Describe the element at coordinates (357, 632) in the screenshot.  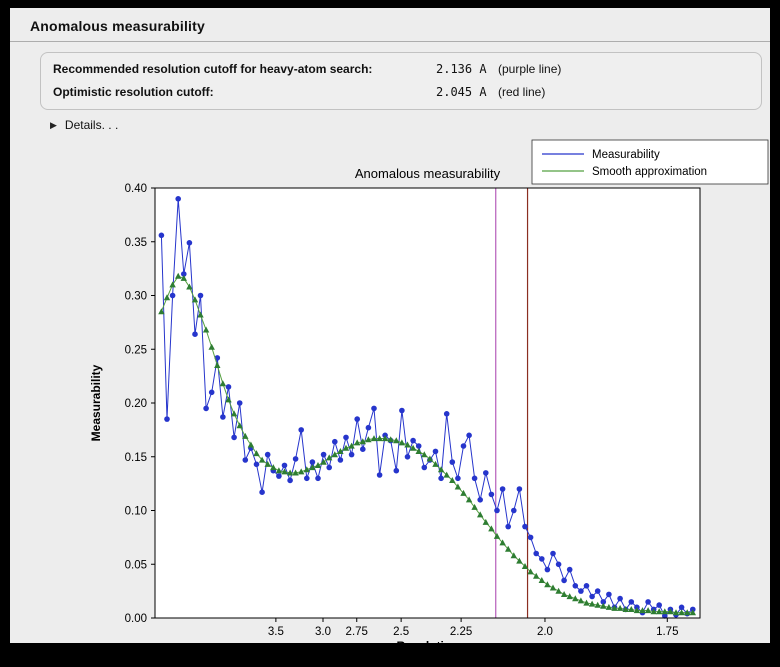
I see `x-tick-label: 2.75` at that location.